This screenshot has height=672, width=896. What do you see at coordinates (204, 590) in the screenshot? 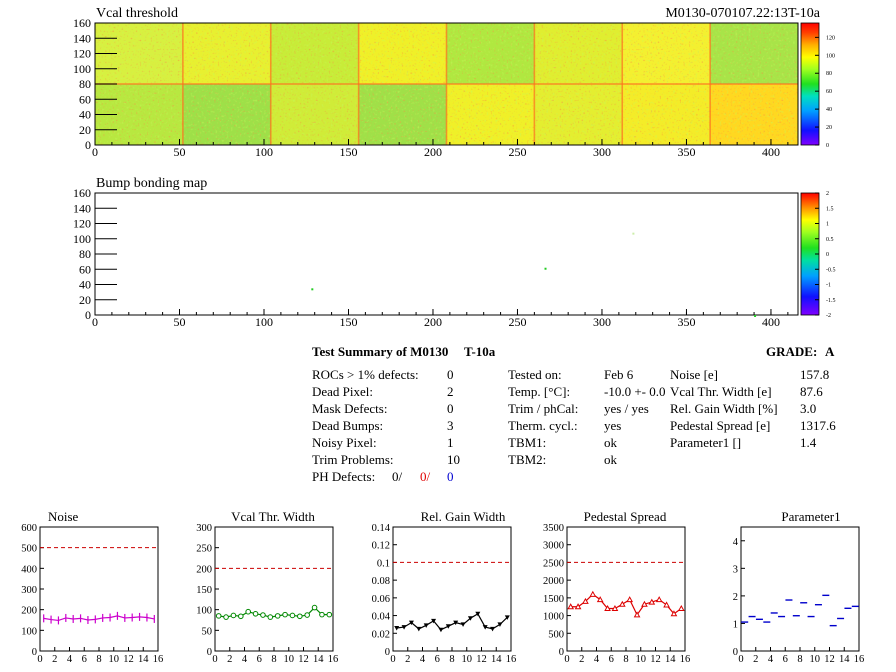
I see `y-tick-label: 150` at bounding box center [204, 590].